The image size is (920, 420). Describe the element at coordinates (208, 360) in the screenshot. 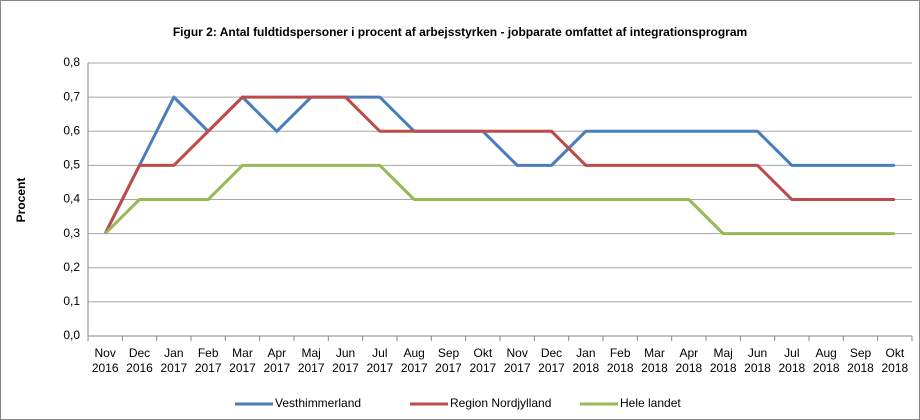

I see `x-tick-label: Feb 2017` at that location.